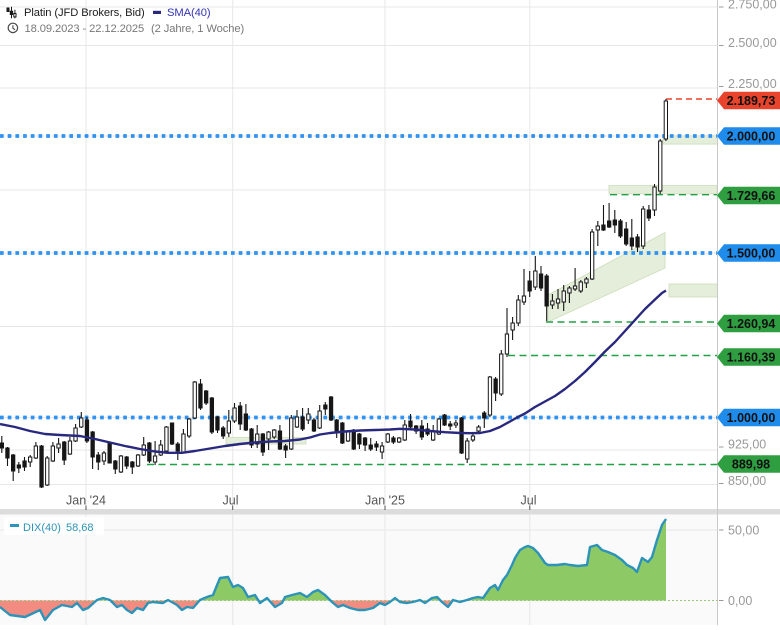  What do you see at coordinates (740, 601) in the screenshot?
I see `svg-text: 0,00` at bounding box center [740, 601].